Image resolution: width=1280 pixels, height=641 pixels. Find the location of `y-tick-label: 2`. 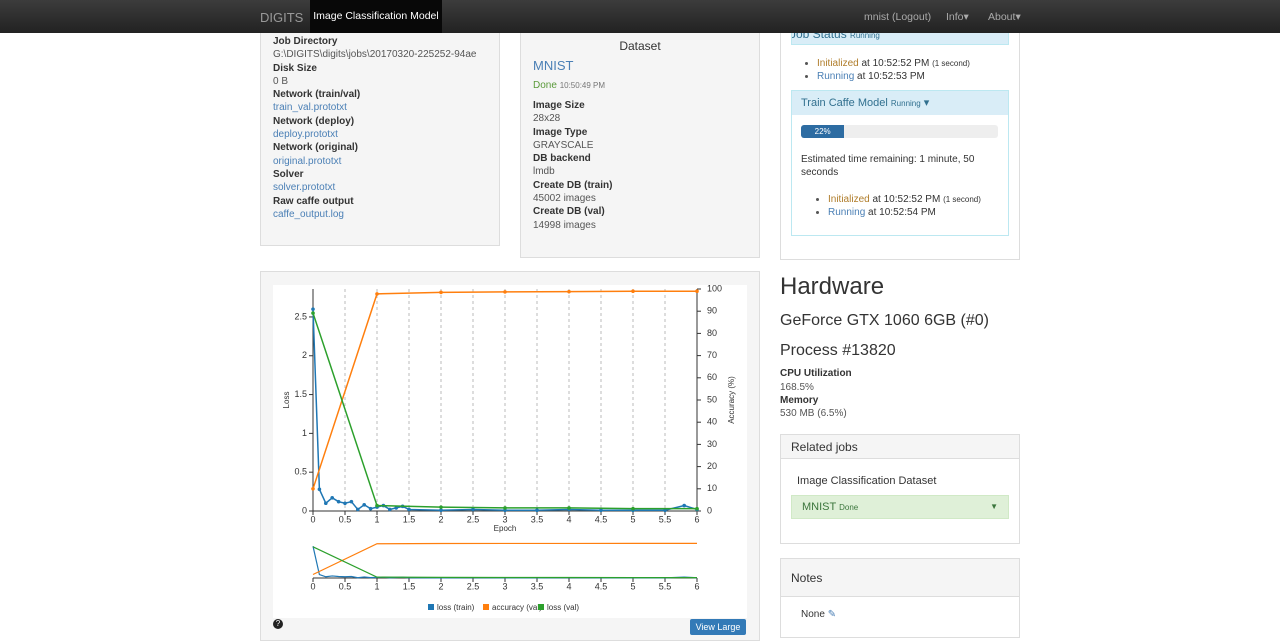

y-tick-label: 2 is located at coordinates (304, 355).